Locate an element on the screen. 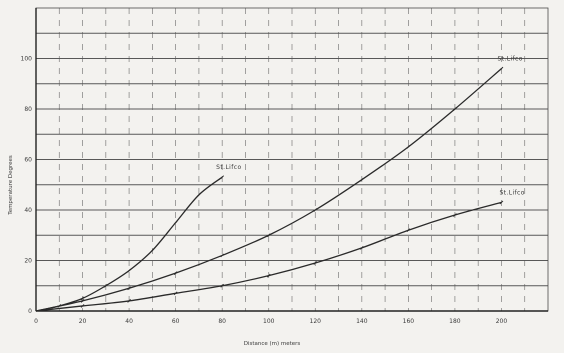 This screenshot has height=353, width=564. y-tick-label: 20 is located at coordinates (28, 261).